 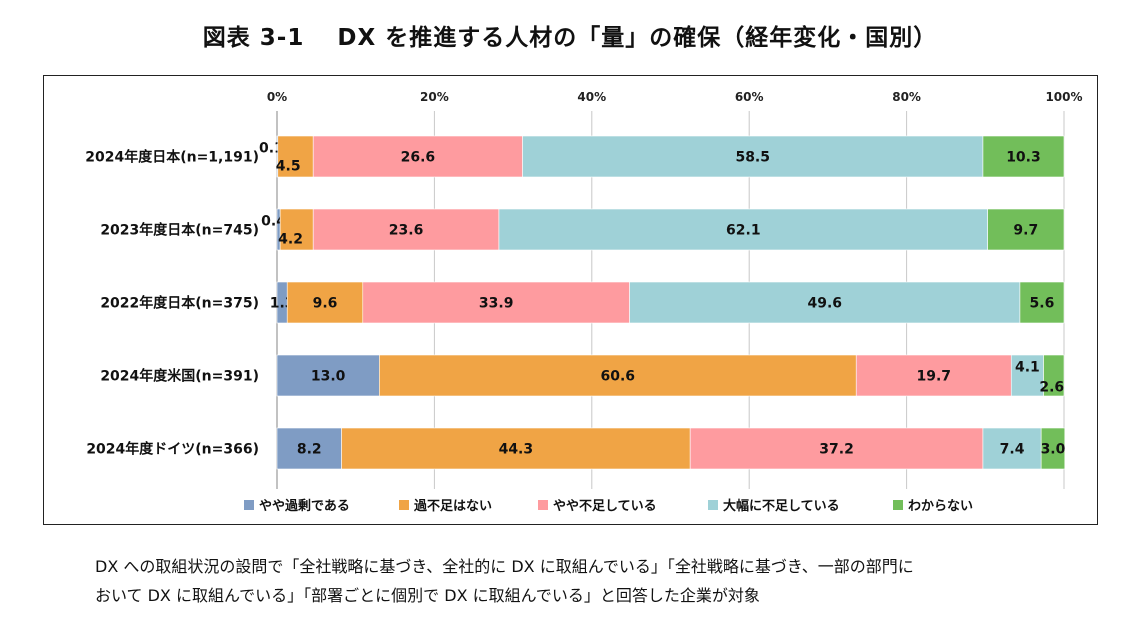 What do you see at coordinates (749, 97) in the screenshot?
I see `x-tick-label: 60%` at bounding box center [749, 97].